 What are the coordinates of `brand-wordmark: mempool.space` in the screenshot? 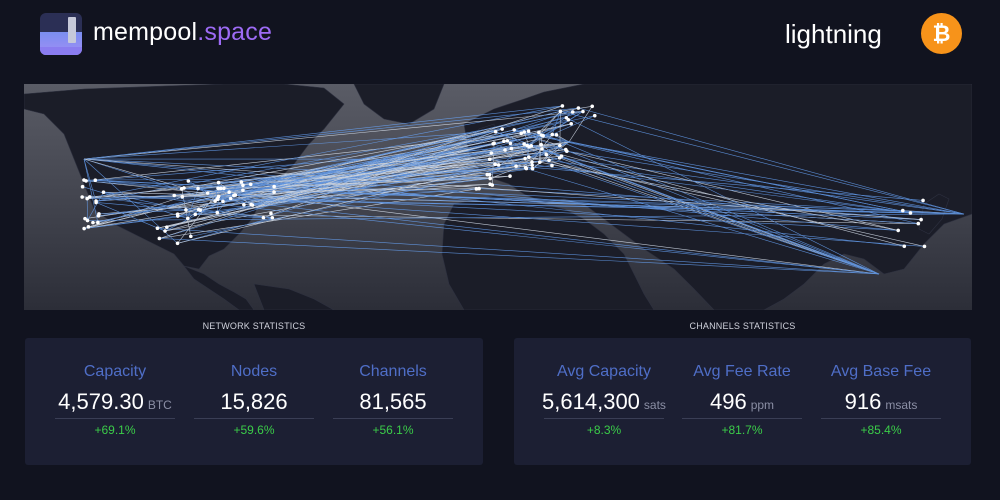 It's located at (182, 32).